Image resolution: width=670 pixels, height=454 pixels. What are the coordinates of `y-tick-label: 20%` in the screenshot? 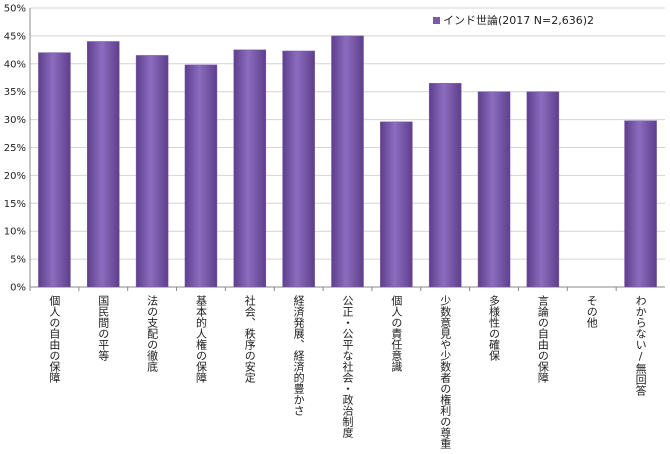 It's located at (15, 176).